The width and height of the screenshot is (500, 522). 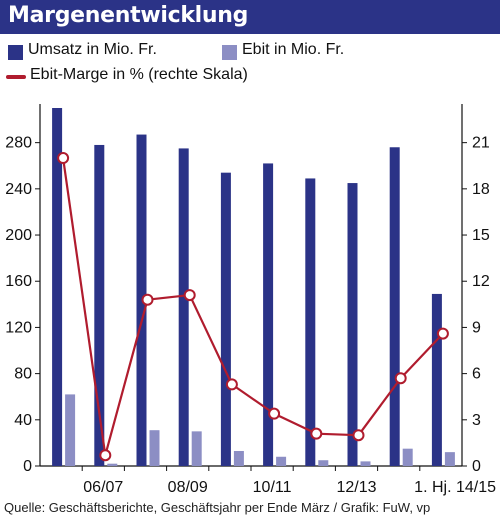 What do you see at coordinates (139, 74) in the screenshot?
I see `legend-label-marge: Ebit-Marge in % (rechte Skala)` at bounding box center [139, 74].